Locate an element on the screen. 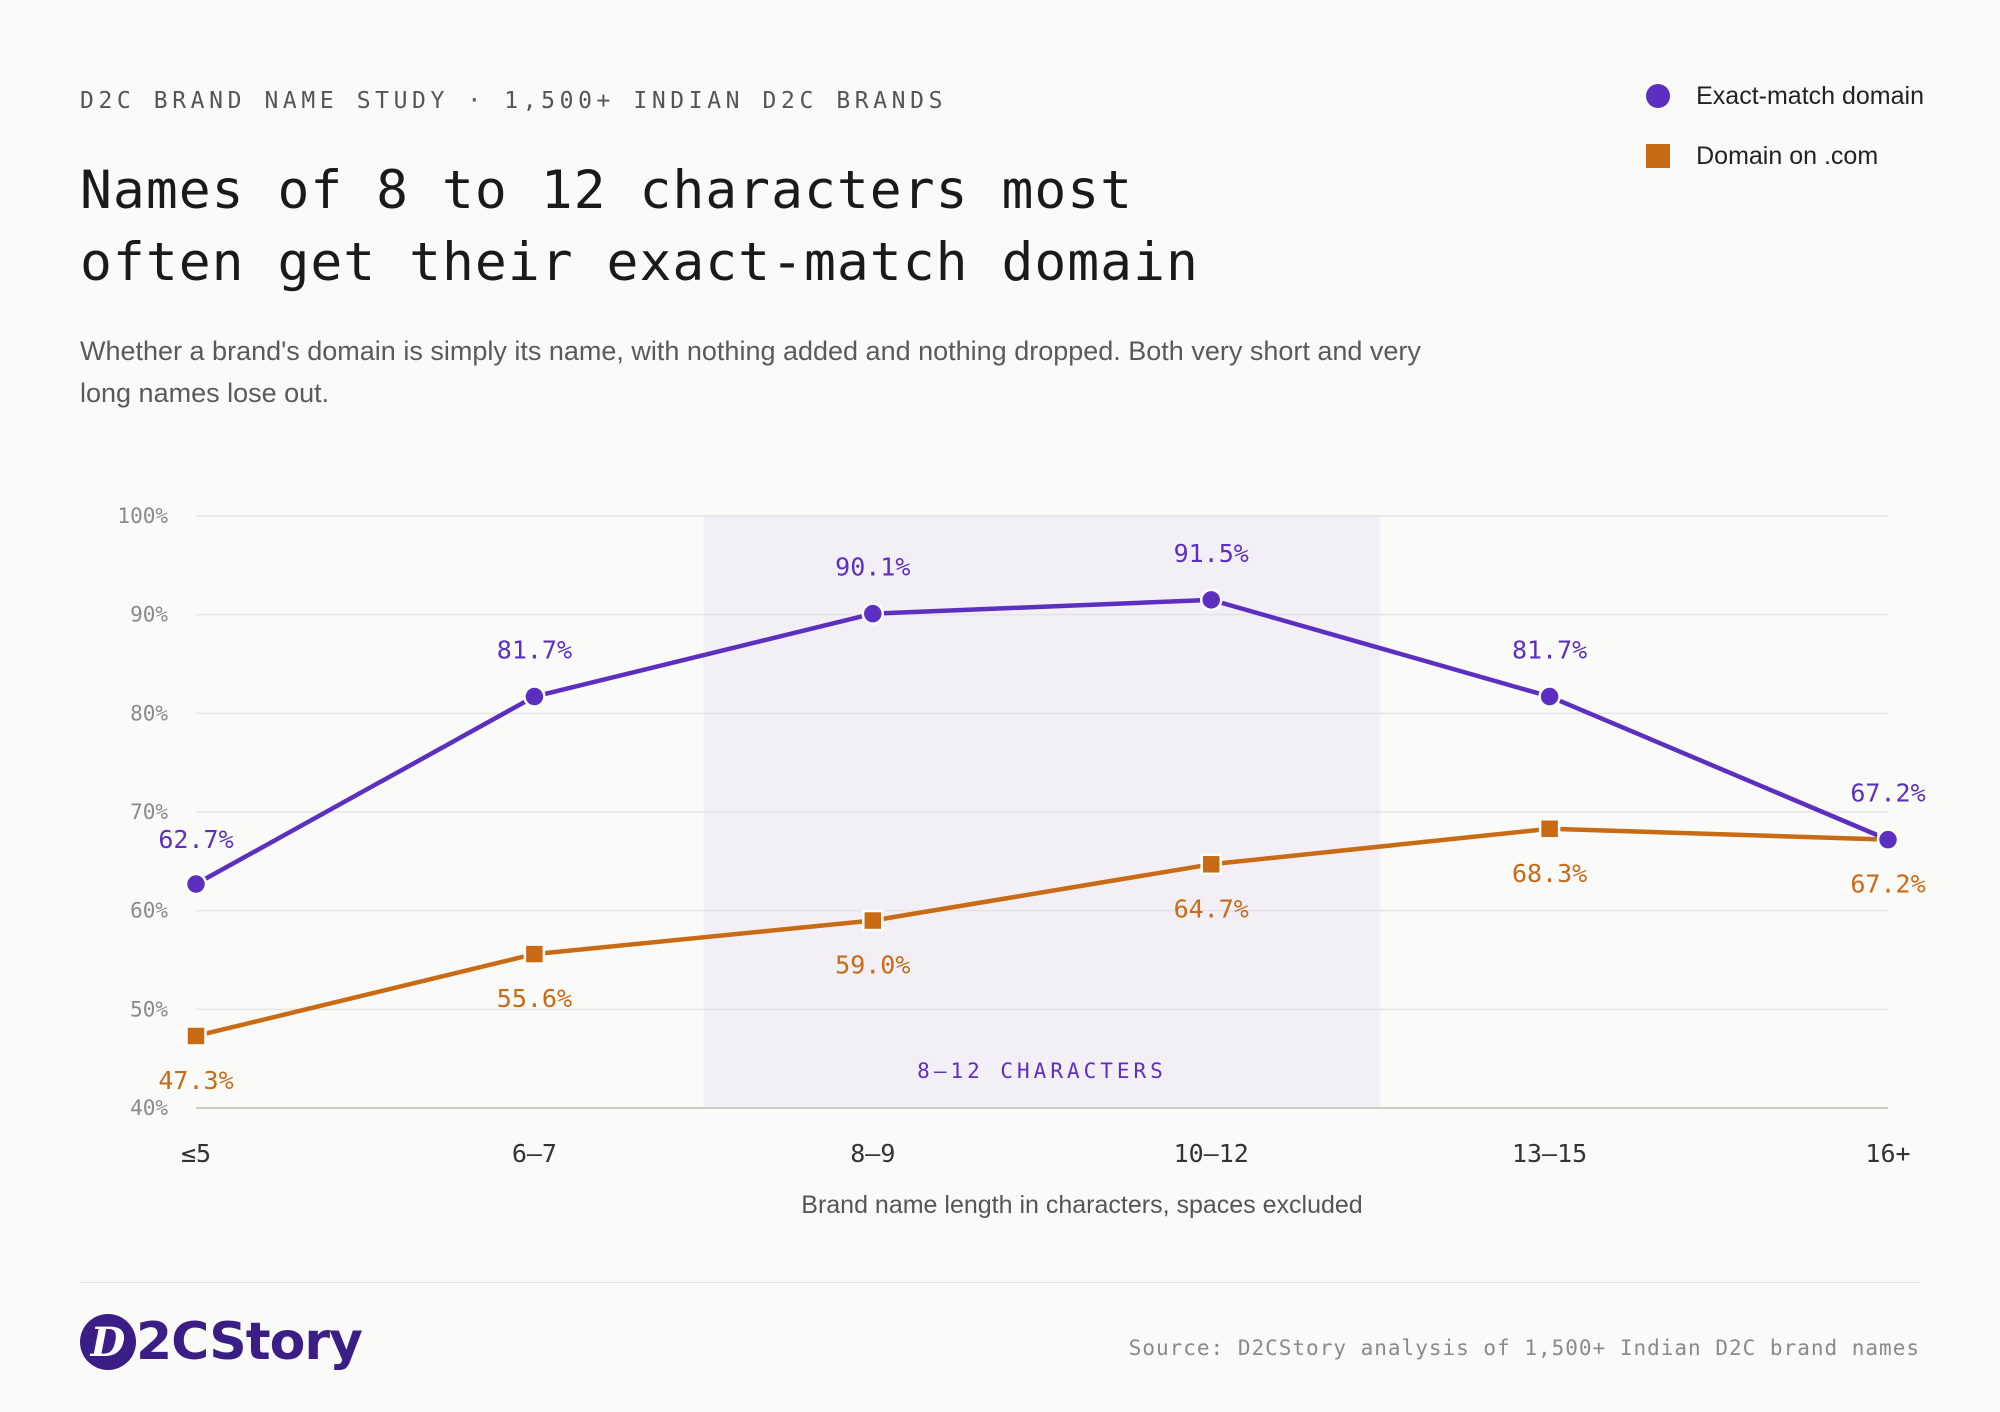 The width and height of the screenshot is (2000, 1412). x-tick-label: 13–15 is located at coordinates (1549, 1153).